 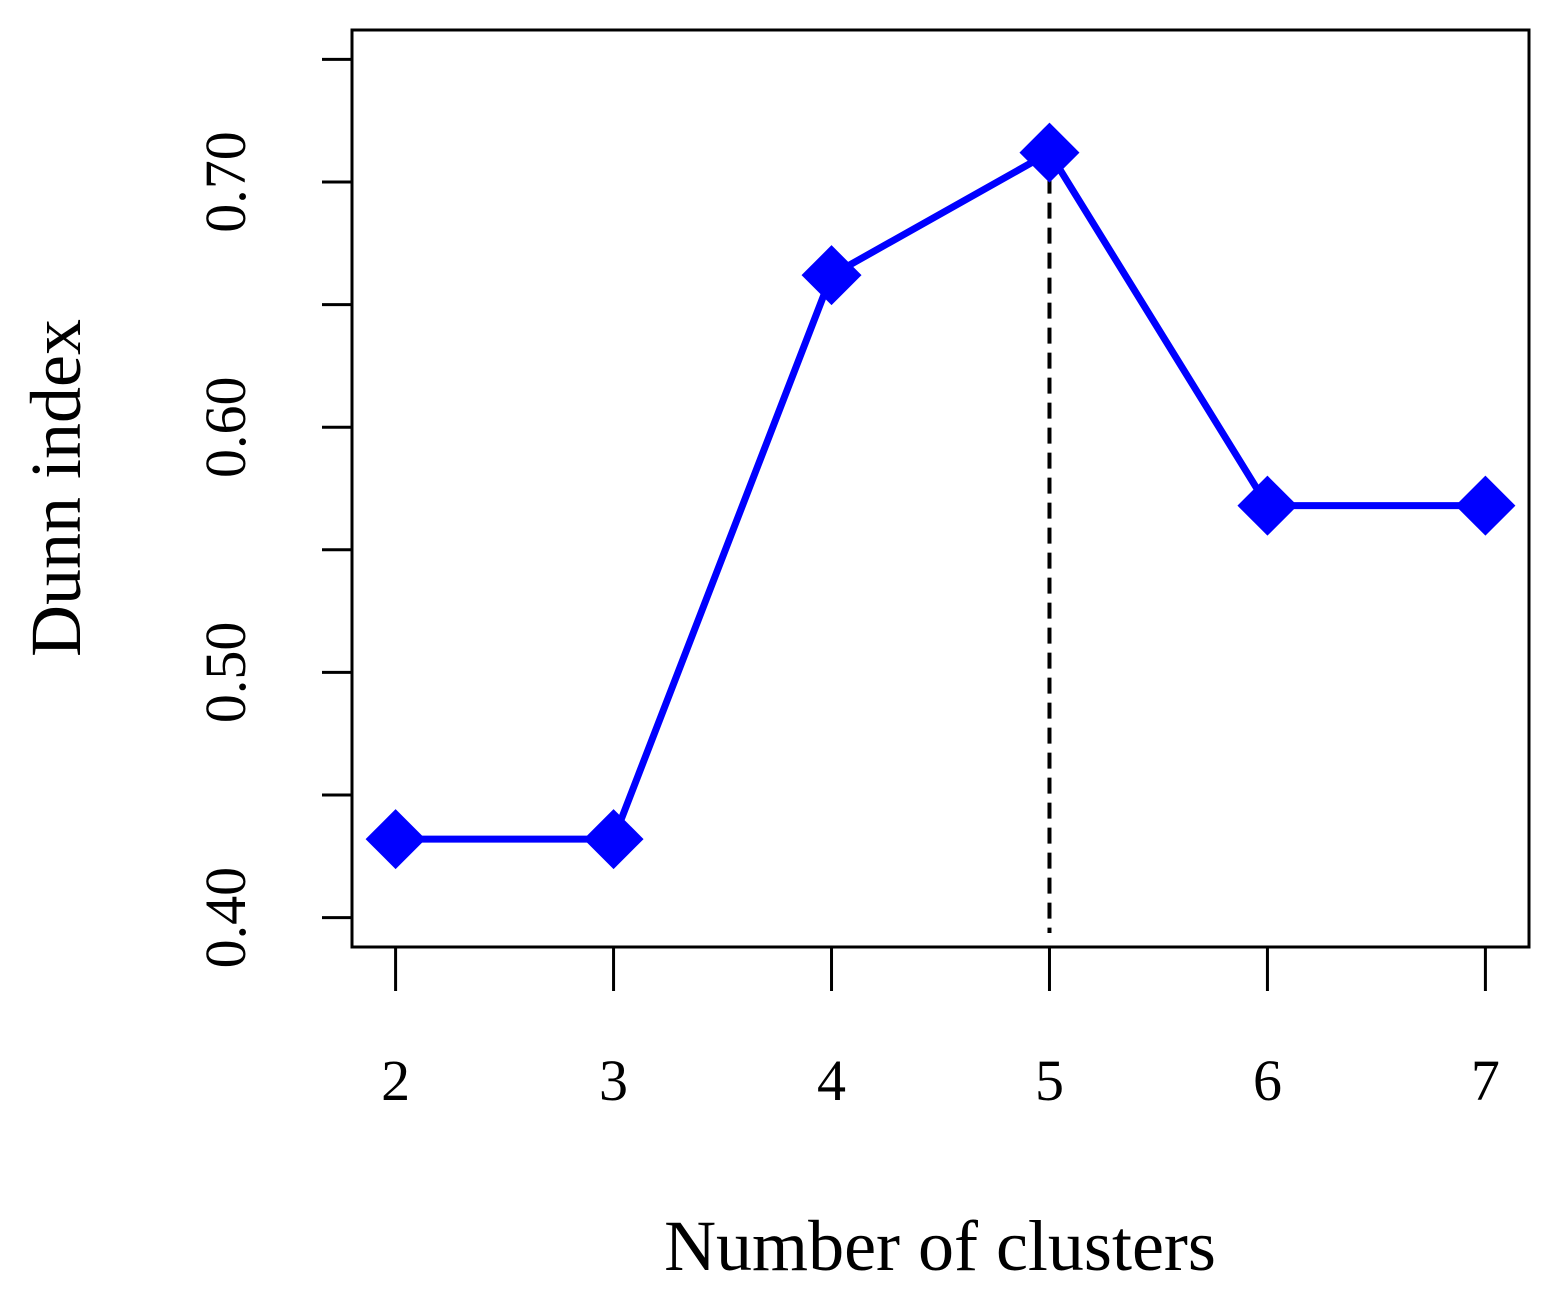 I want to click on y-axis: 0.40 0.50 0.60 0.70, so click(x=272, y=513).